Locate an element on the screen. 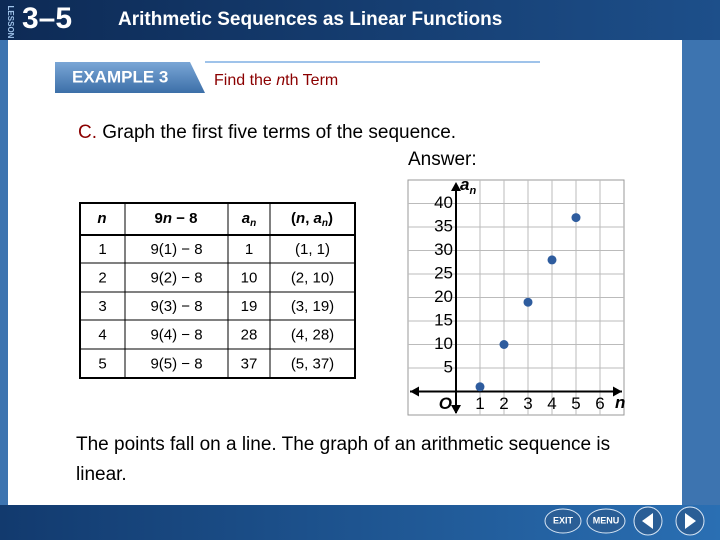 The image size is (720, 540). header-cell: 9n − 8 is located at coordinates (176, 218).